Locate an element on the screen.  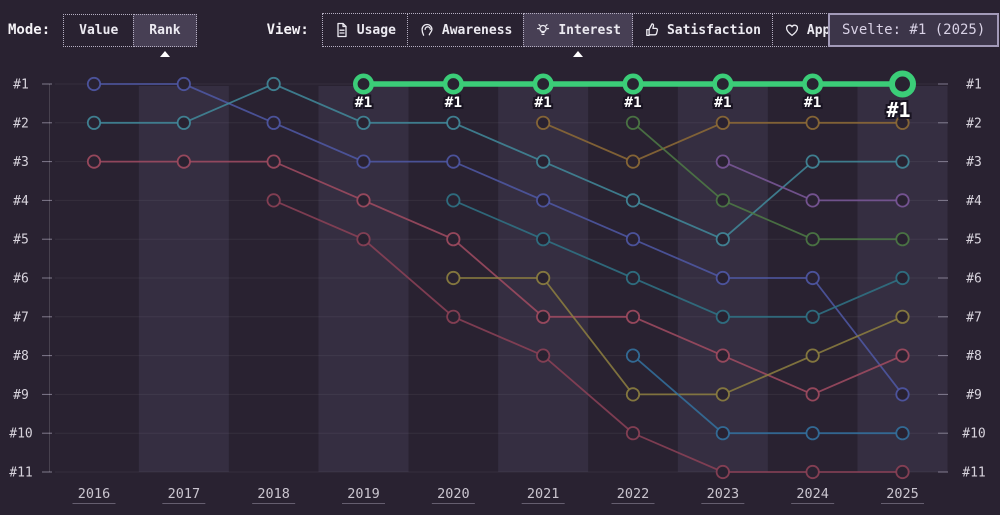
view-usage-button: Usage is located at coordinates (364, 30).